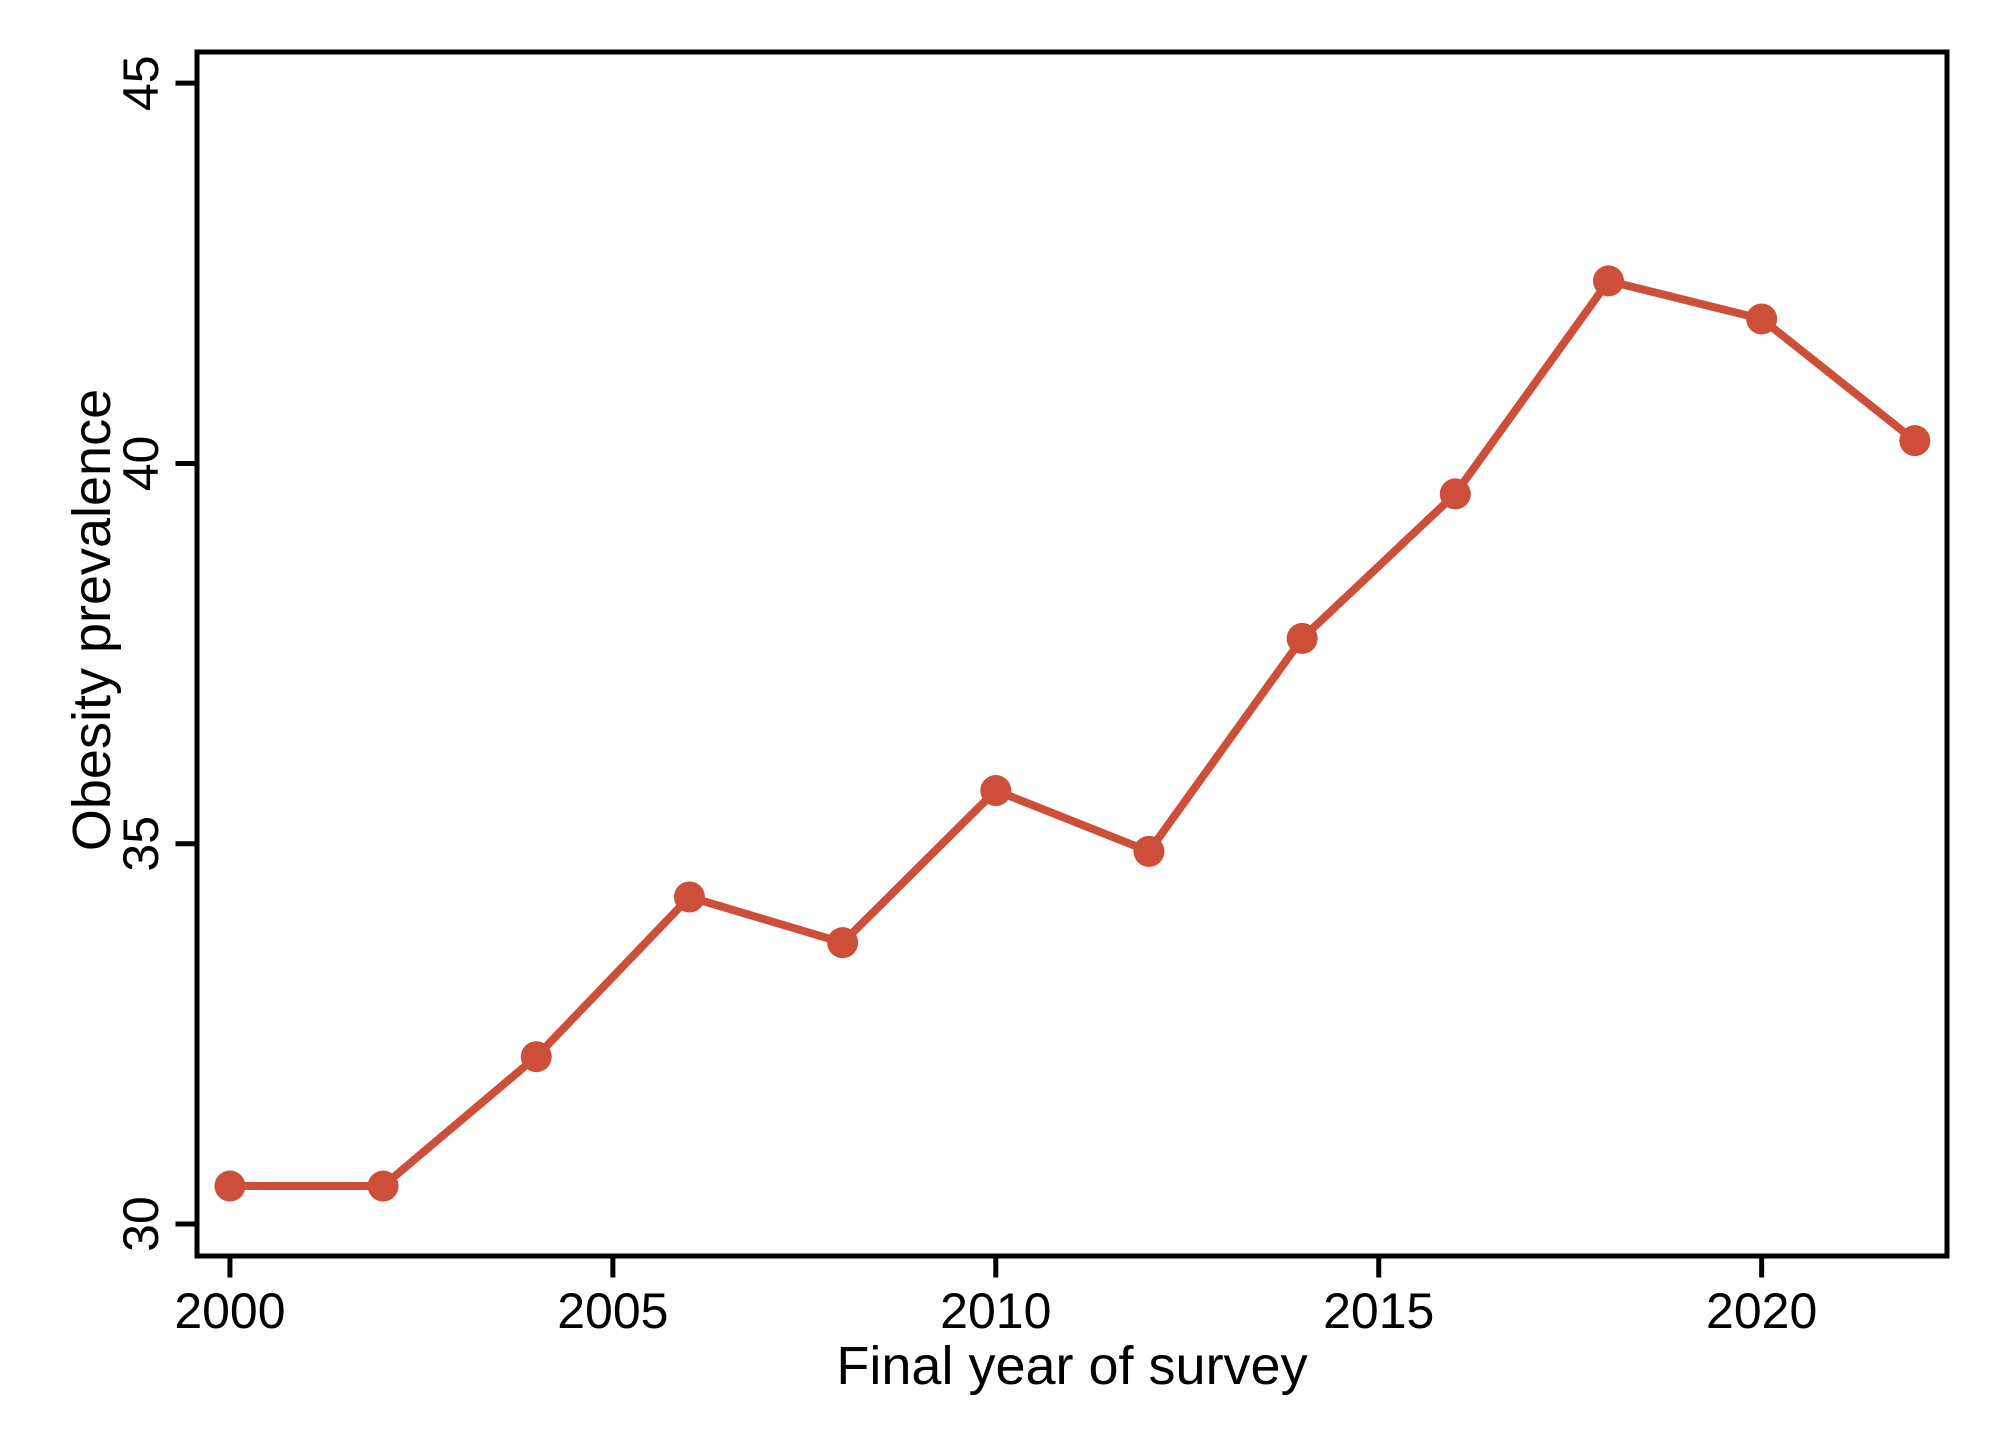  What do you see at coordinates (141, 83) in the screenshot?
I see `y-tick-label: 45` at bounding box center [141, 83].